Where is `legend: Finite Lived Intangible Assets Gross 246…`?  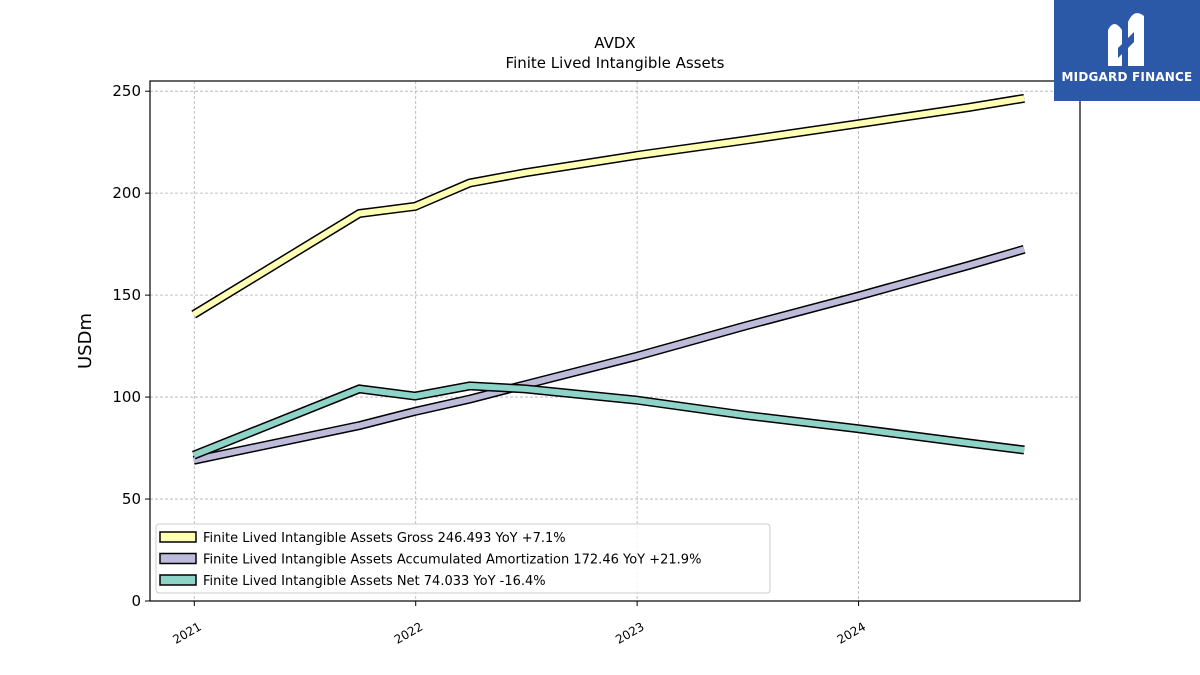
legend: Finite Lived Intangible Assets Gross 246… is located at coordinates (463, 558).